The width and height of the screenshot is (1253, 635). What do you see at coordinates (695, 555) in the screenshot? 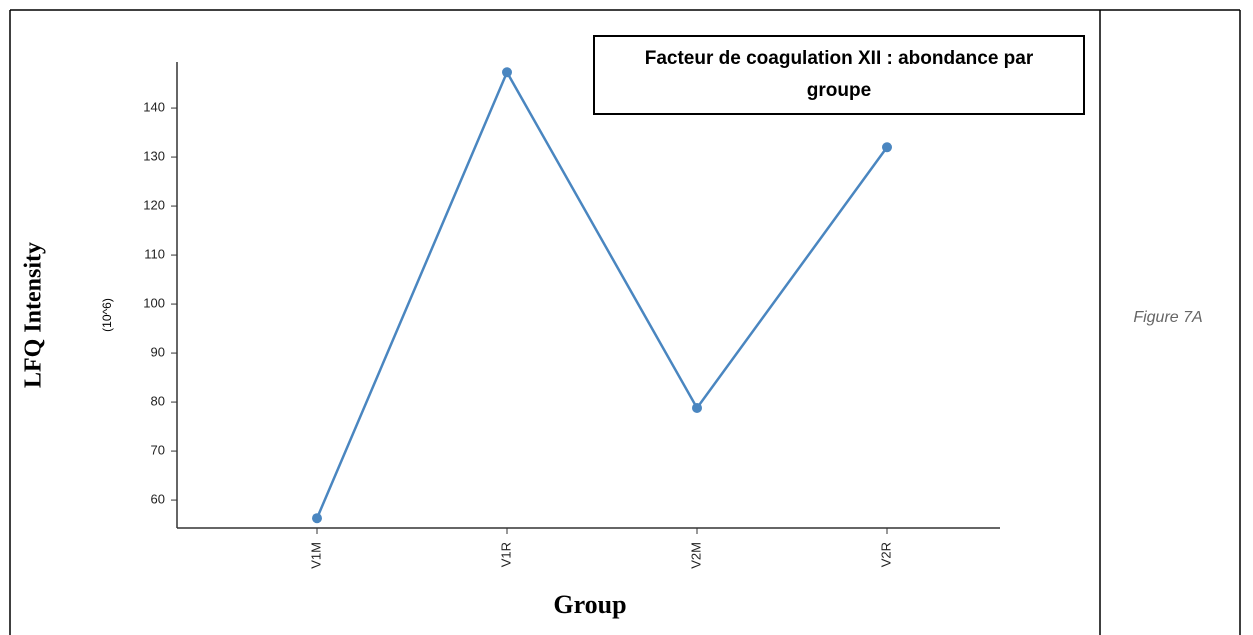
I see `x-tick-label: V2M` at bounding box center [695, 555].